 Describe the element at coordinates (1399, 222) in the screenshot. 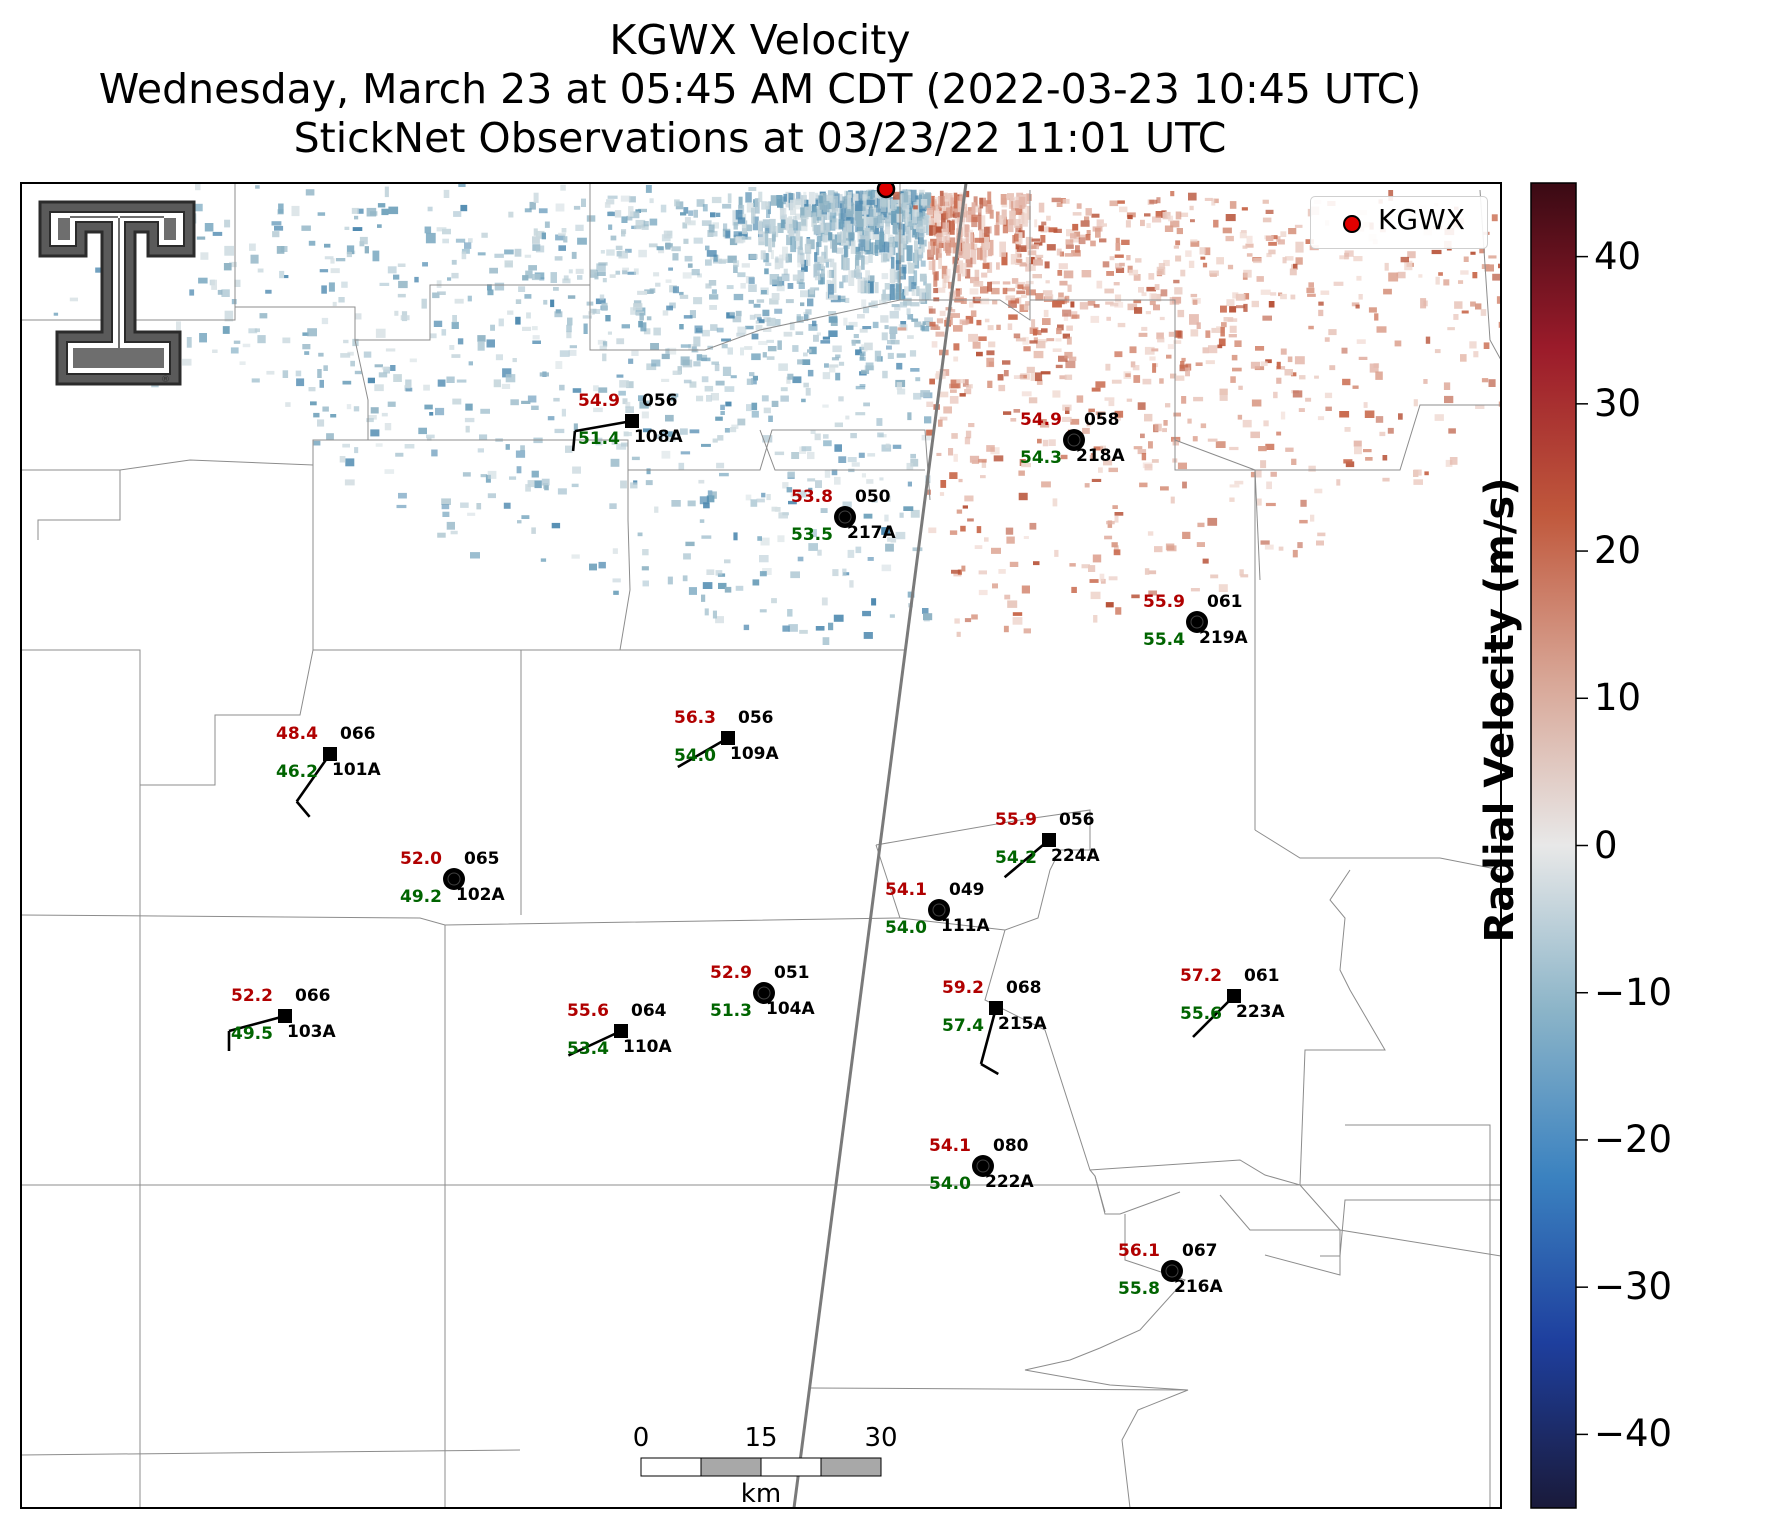

I see `legend: KGWX` at that location.